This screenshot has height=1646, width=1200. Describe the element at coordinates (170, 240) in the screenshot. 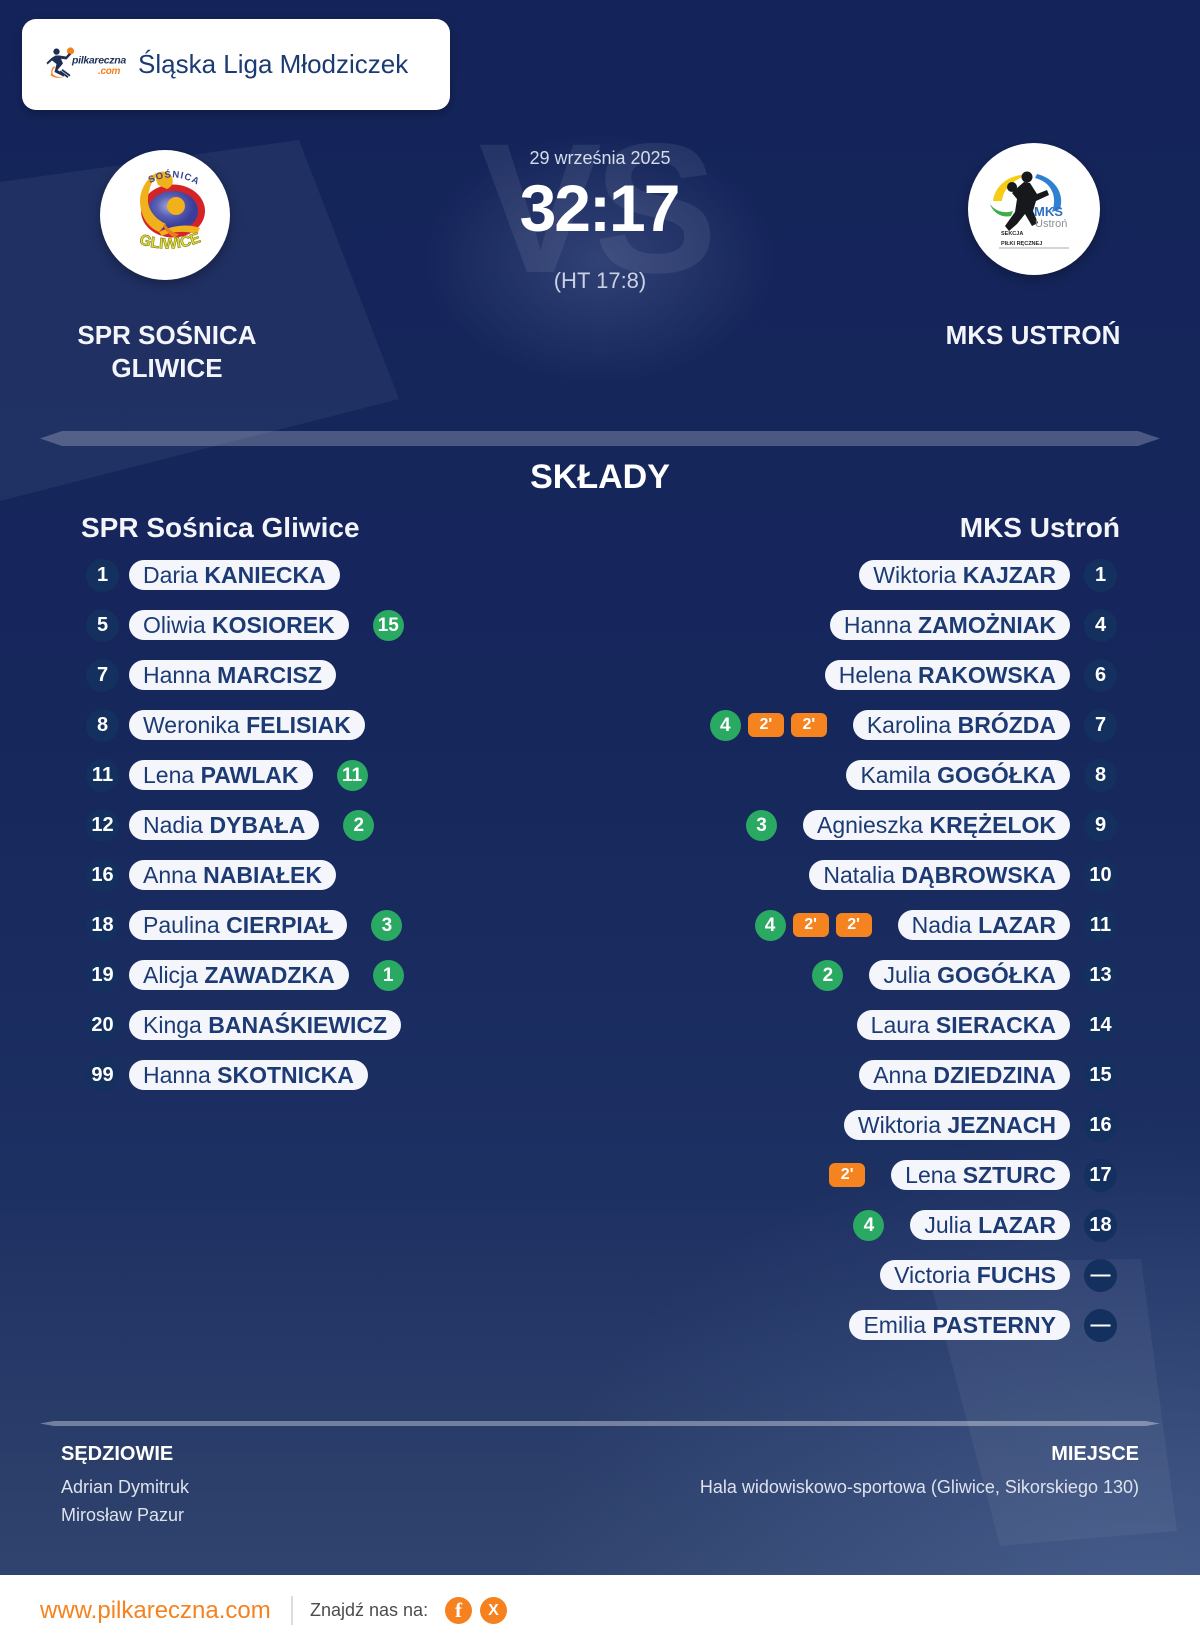

I see `svg-text: GLIWICE` at that location.